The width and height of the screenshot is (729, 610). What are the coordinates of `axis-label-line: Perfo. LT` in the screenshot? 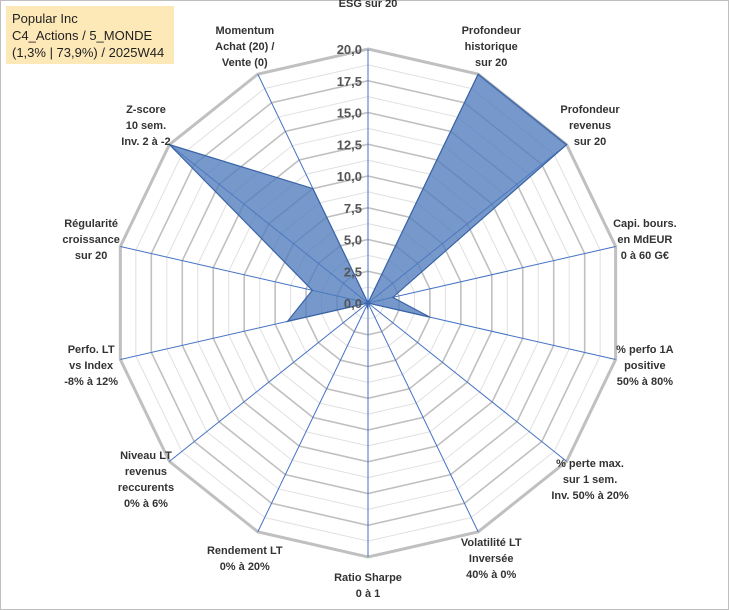 It's located at (91, 350).